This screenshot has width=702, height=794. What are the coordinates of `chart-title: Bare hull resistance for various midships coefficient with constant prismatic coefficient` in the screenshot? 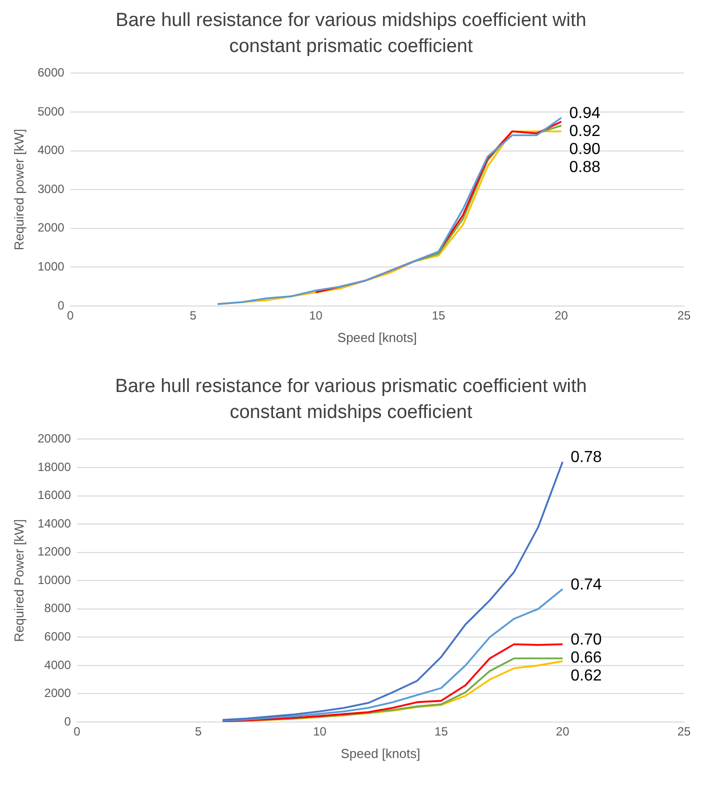 It's located at (351, 34).